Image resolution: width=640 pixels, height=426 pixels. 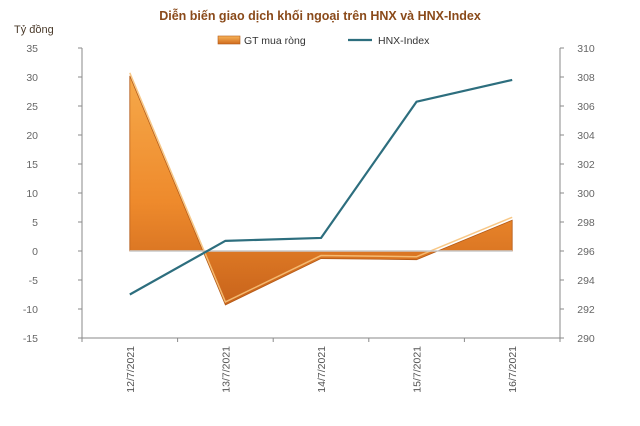 I want to click on right-tick-label: 294, so click(x=586, y=281).